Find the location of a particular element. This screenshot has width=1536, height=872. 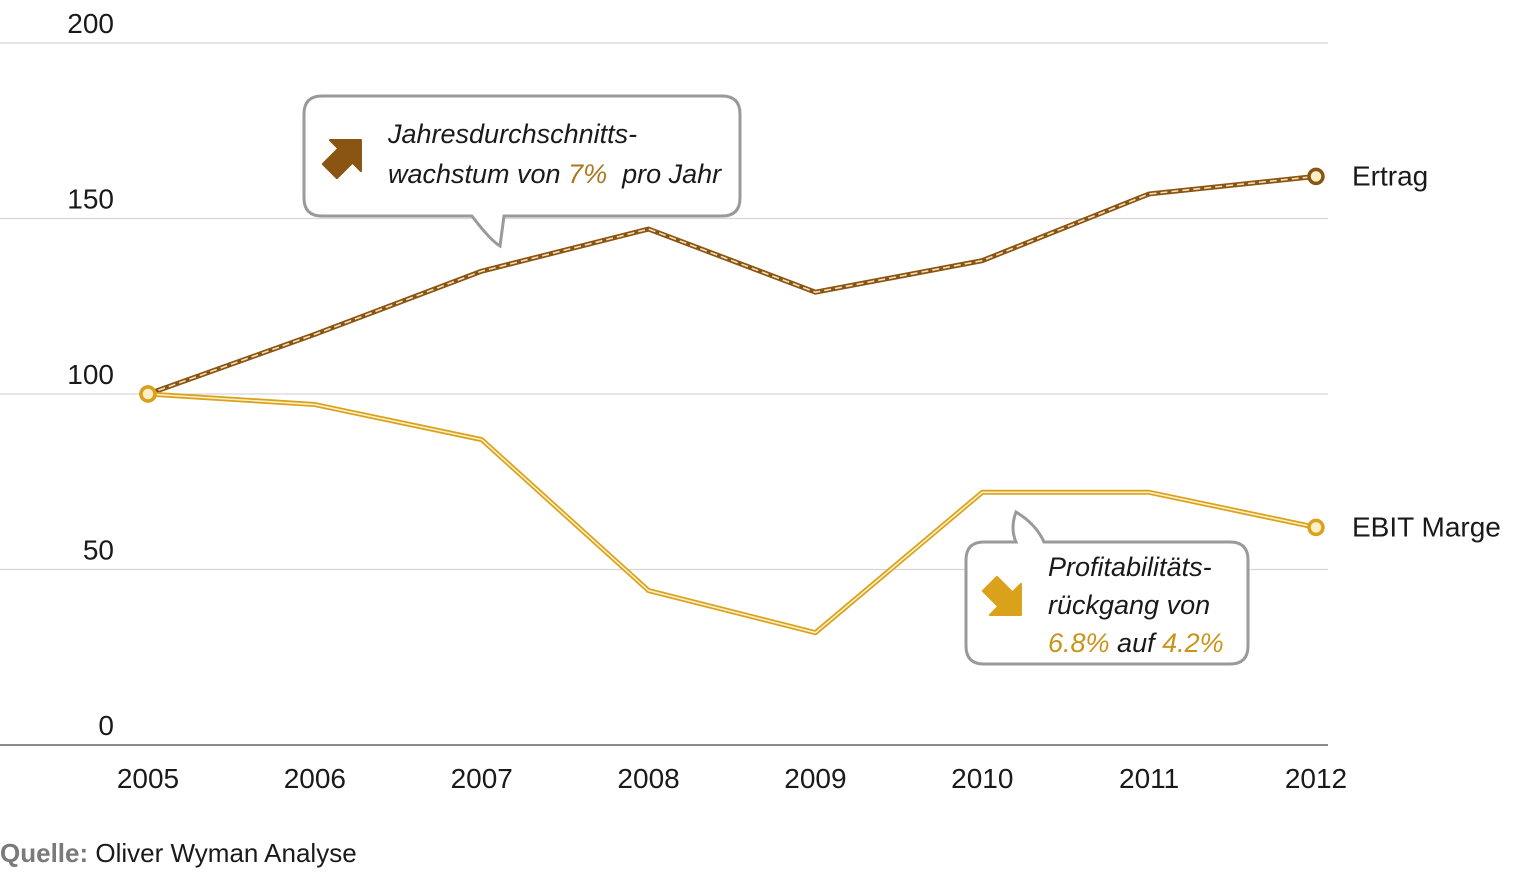

arrow-up-right-icon is located at coordinates (341, 159).